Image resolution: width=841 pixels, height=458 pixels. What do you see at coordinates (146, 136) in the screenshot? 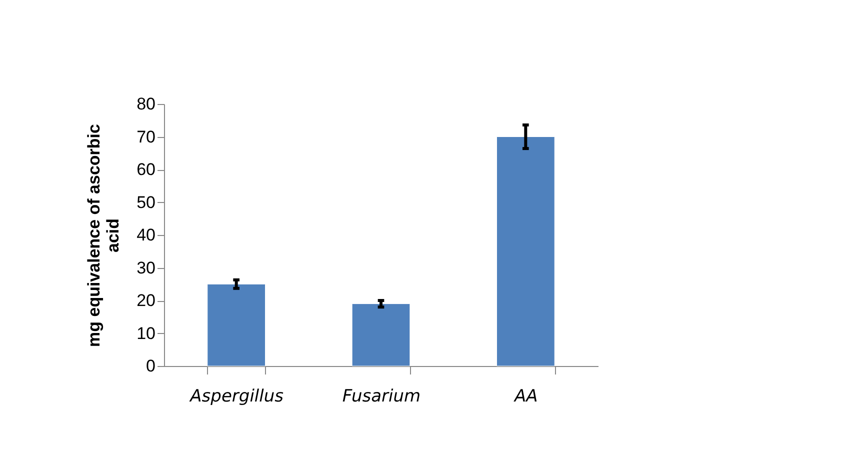
I see `y-tick-label: 70` at bounding box center [146, 136].